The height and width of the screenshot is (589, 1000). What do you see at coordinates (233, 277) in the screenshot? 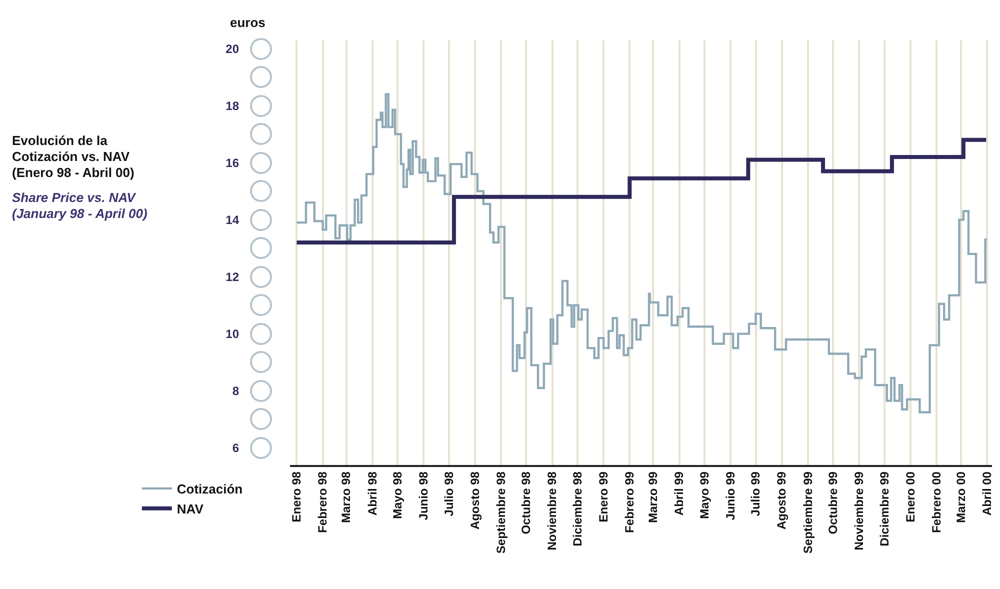
I see `y-tick-label: 12` at bounding box center [233, 277].